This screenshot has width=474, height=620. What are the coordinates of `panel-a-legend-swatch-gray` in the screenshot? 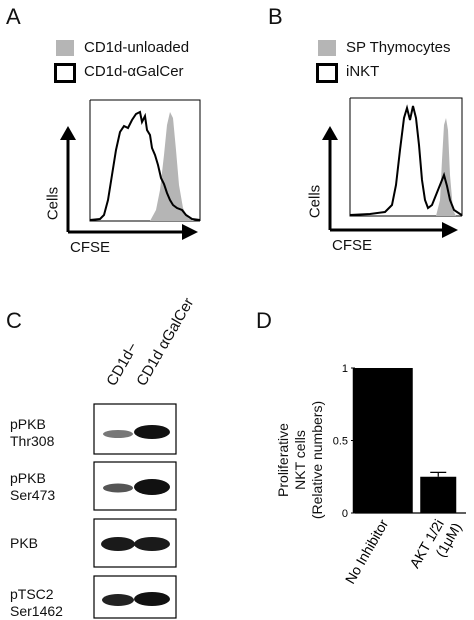 It's located at (65, 48).